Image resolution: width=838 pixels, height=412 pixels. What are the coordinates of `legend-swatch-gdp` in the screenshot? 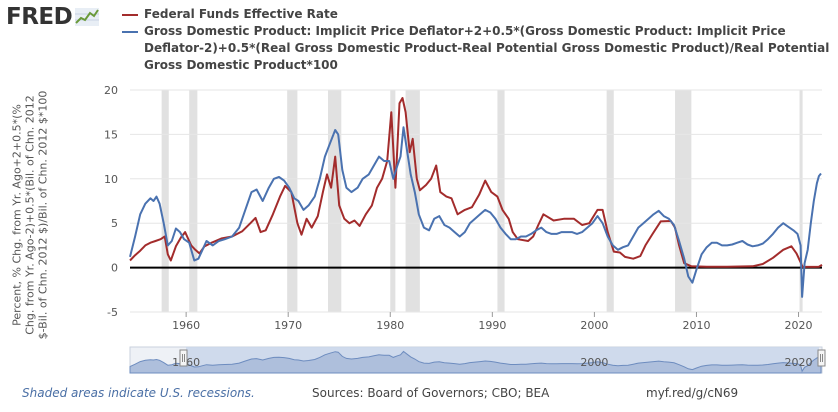 It's located at (130, 32).